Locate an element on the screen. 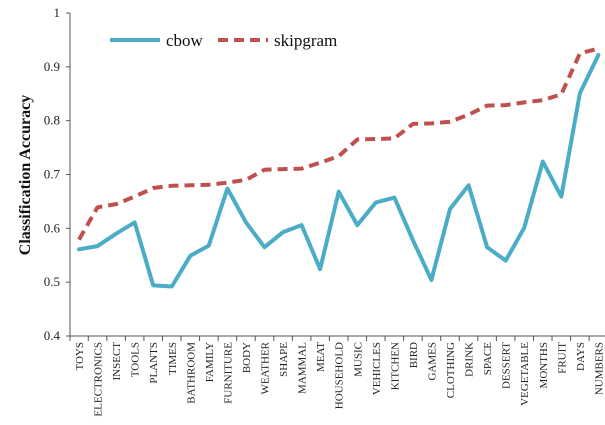  x-category-label: FRUIT is located at coordinates (562, 358).